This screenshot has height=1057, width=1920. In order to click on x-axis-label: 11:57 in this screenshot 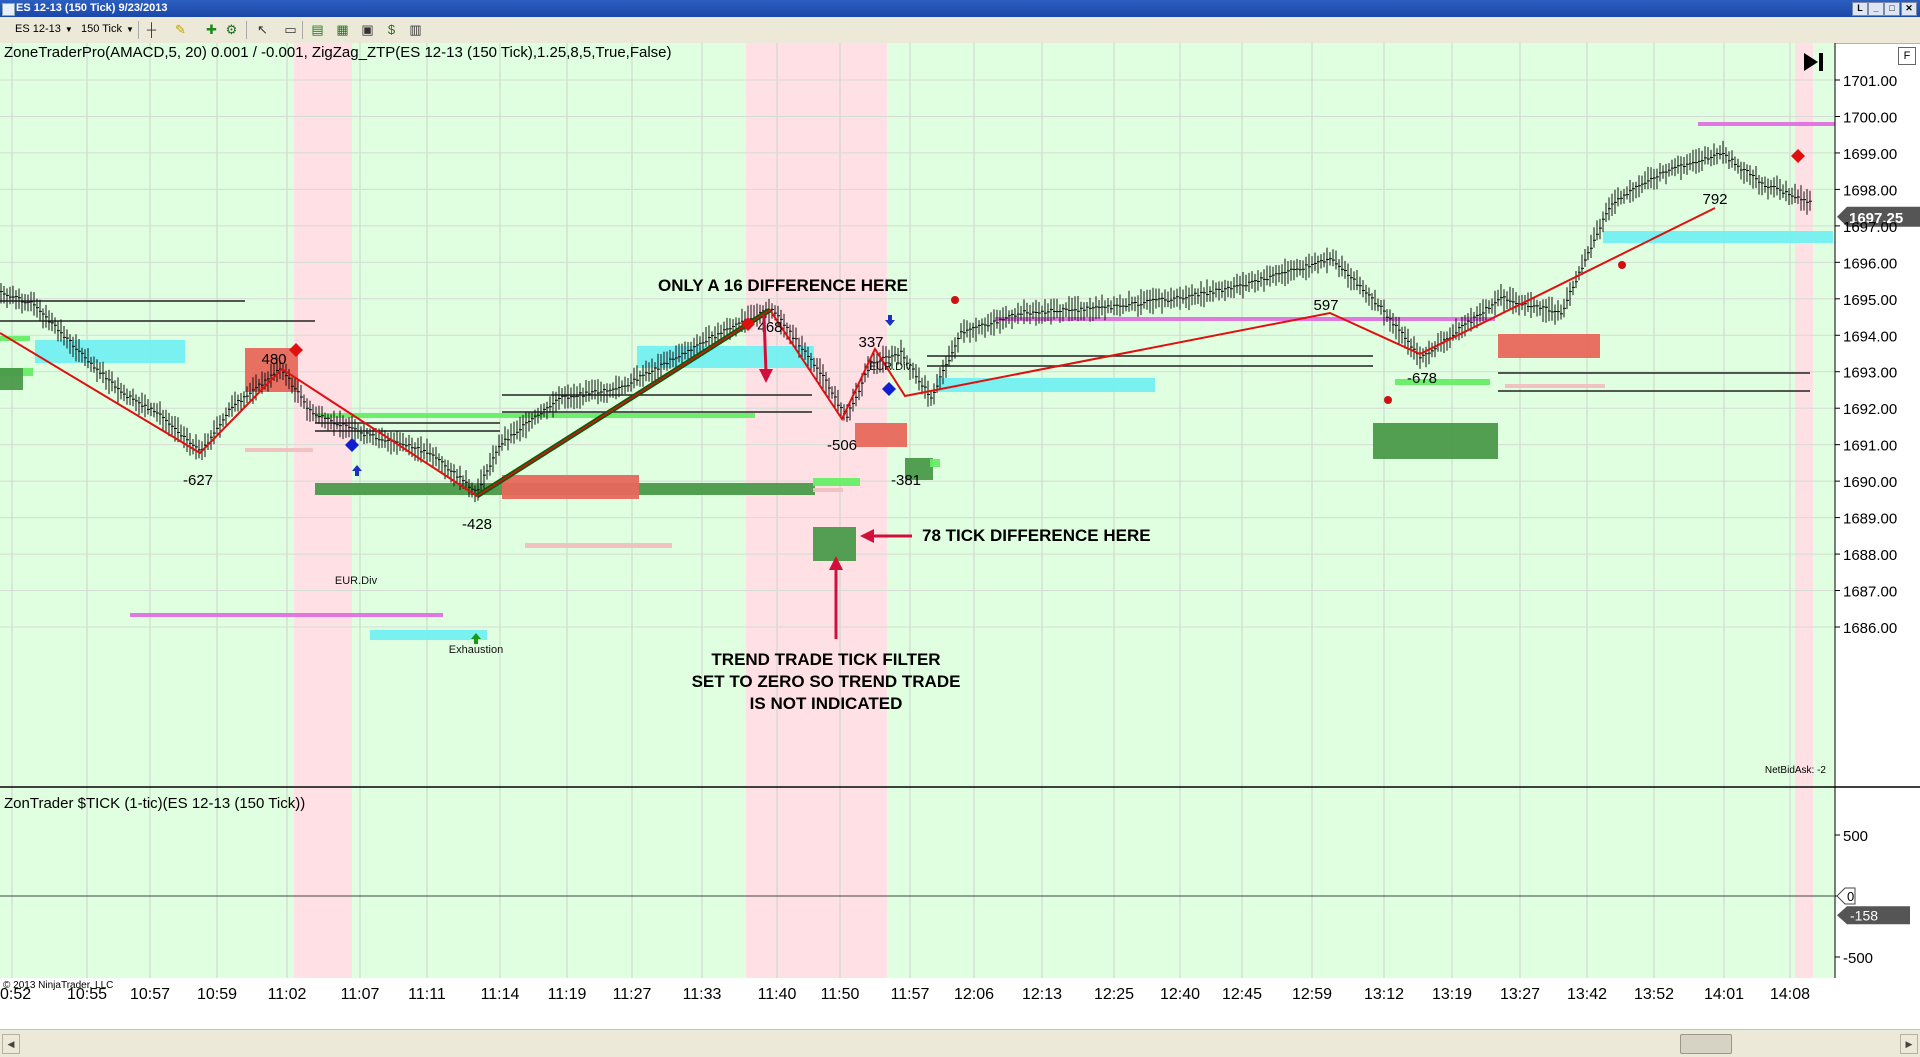, I will do `click(910, 994)`.